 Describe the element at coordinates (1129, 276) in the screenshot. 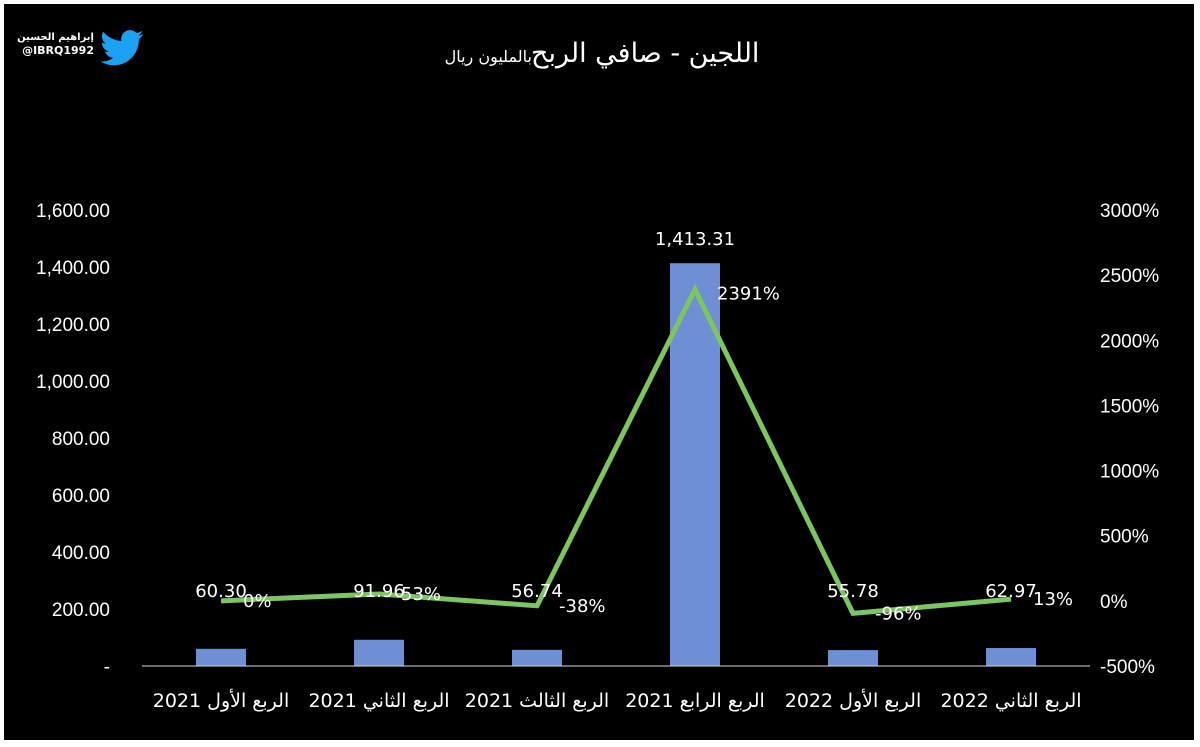

I see `right-tick-label: 2500%` at that location.